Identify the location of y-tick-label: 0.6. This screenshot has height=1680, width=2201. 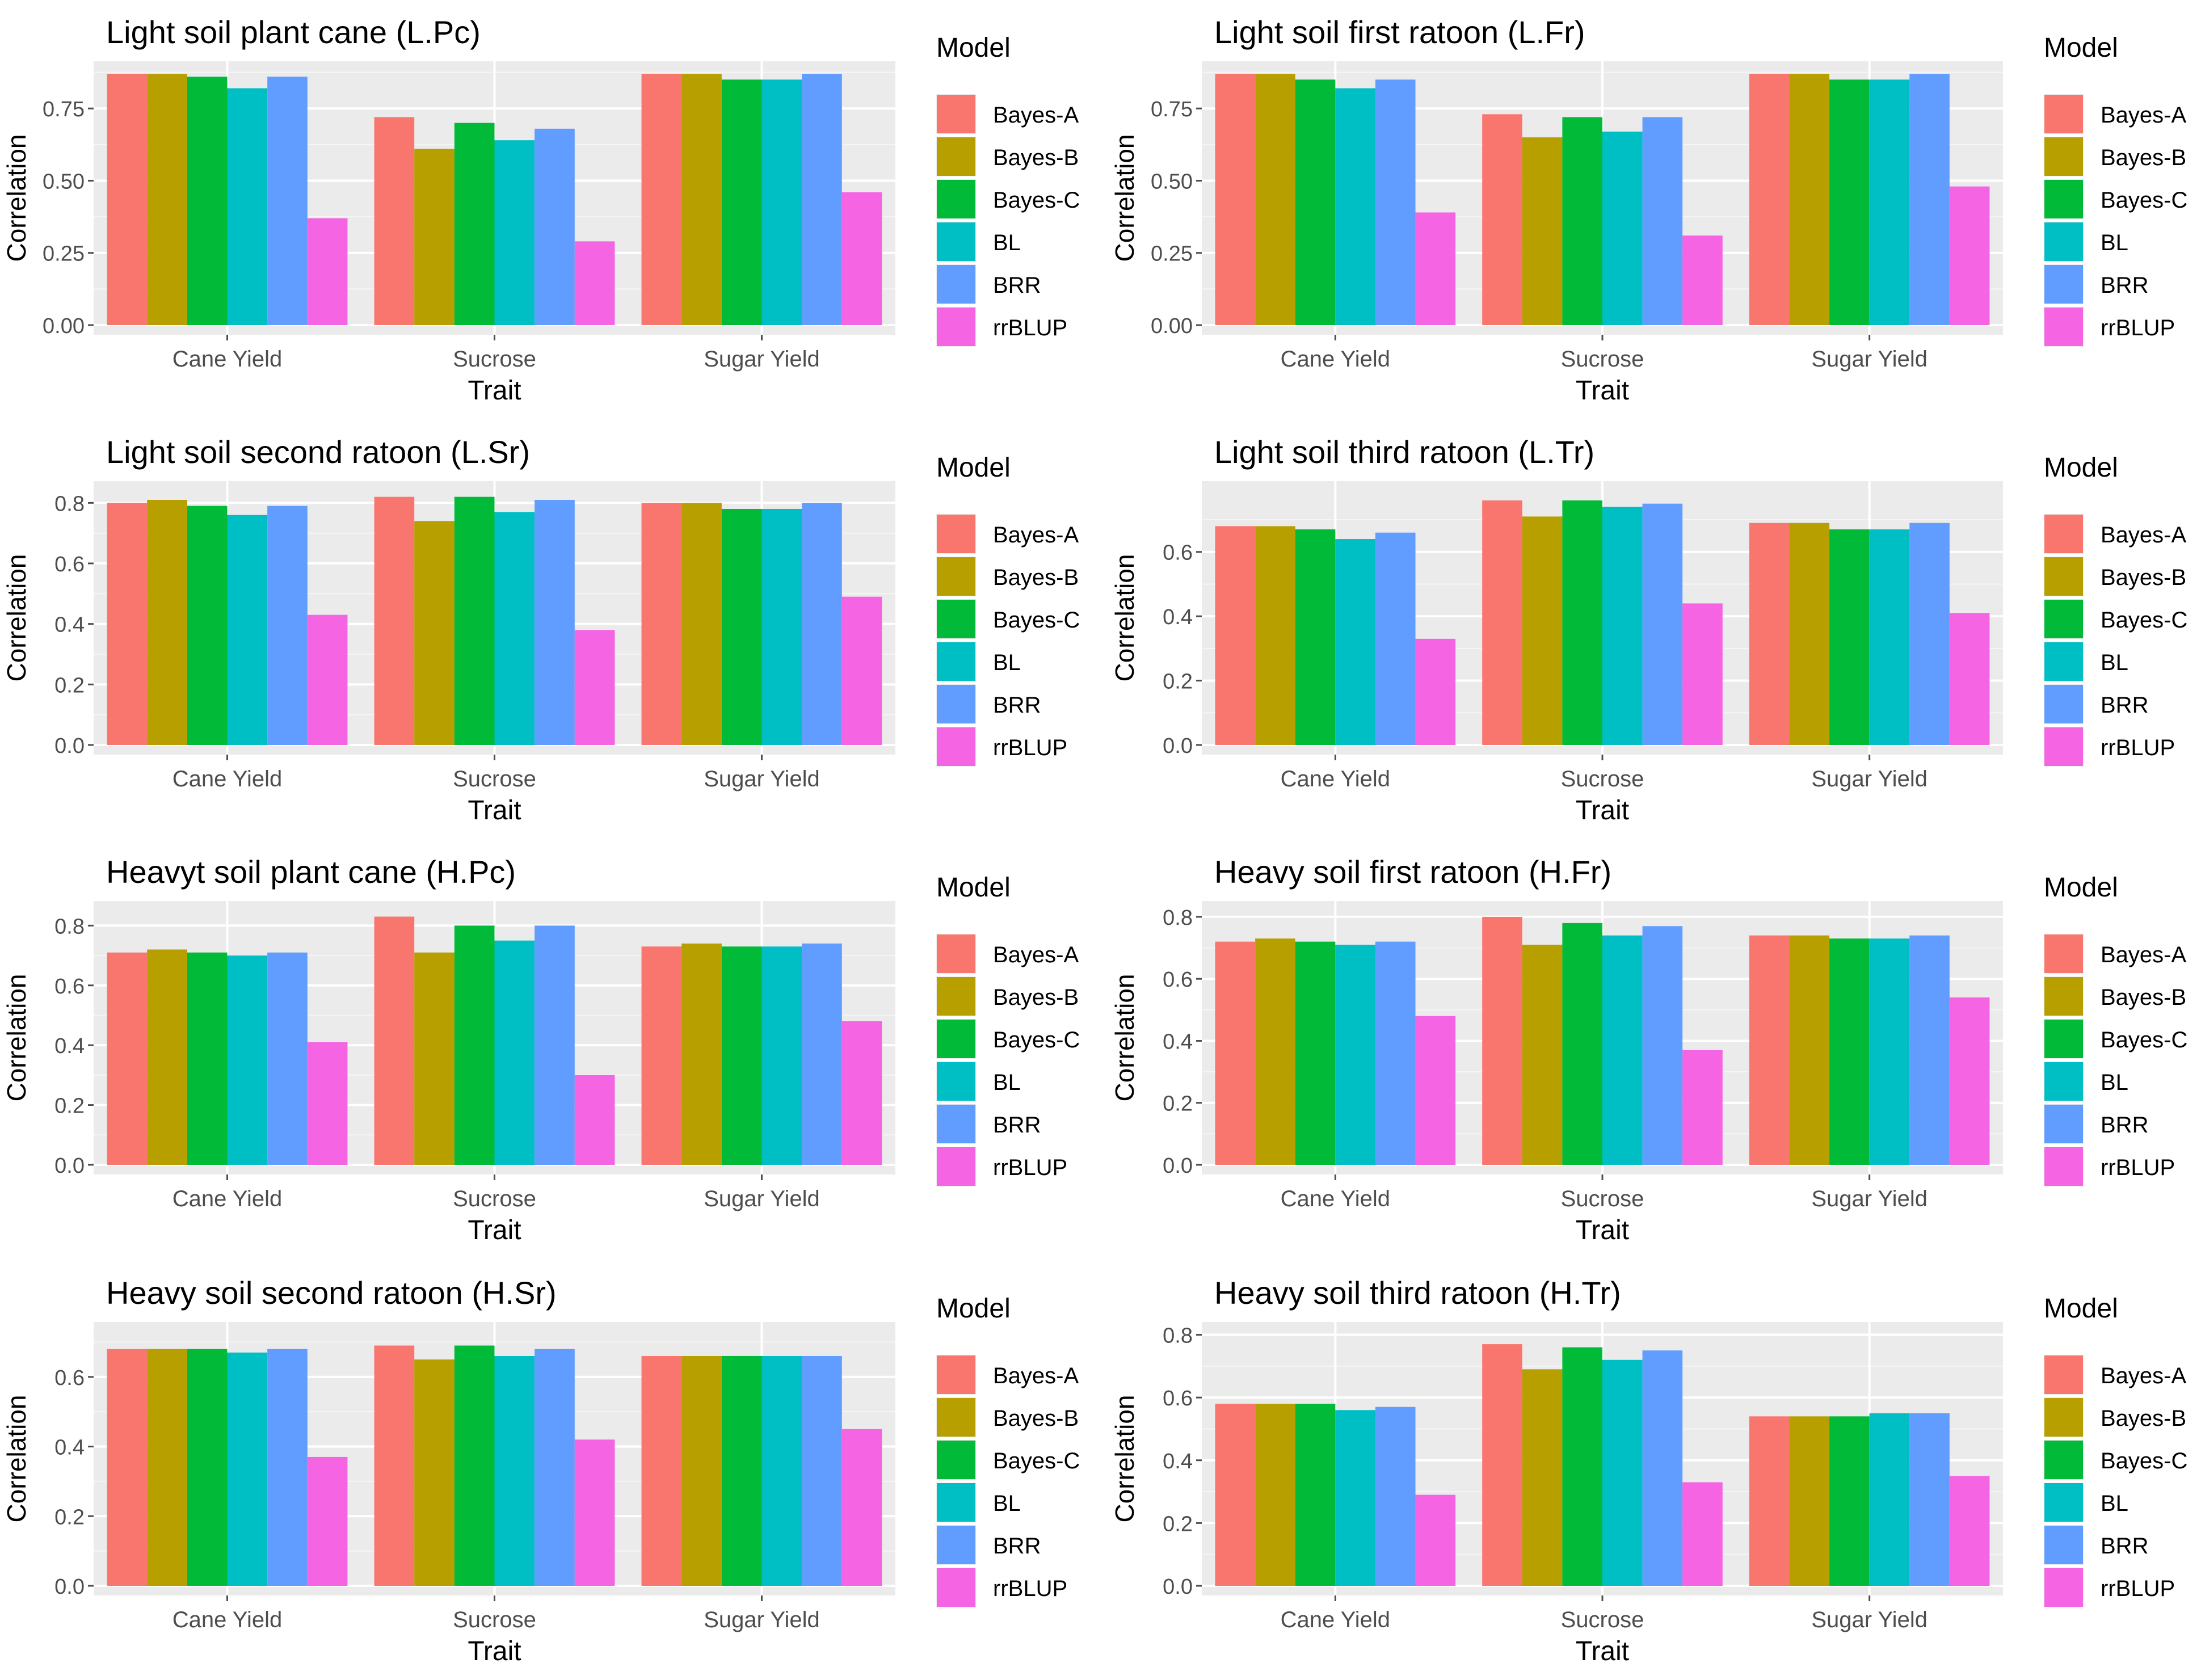
(69, 987).